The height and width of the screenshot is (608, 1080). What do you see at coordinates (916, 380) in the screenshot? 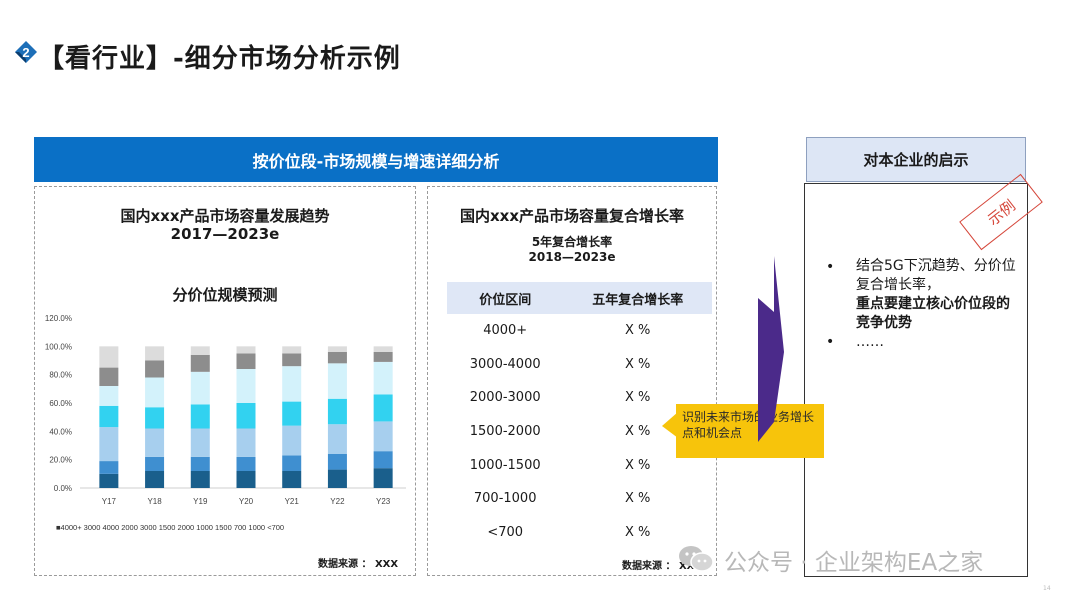
I see `implications-panel` at bounding box center [916, 380].